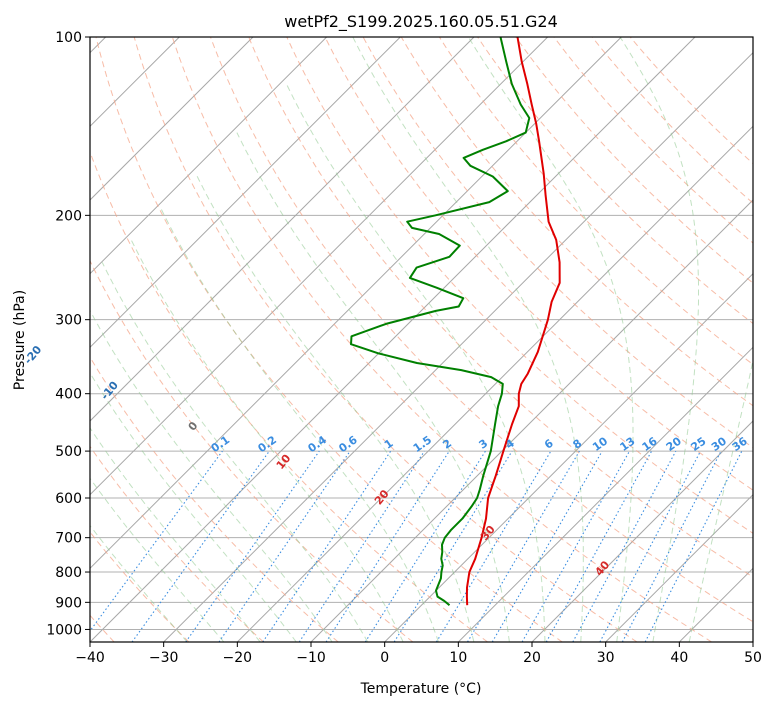  Describe the element at coordinates (311, 658) in the screenshot. I see `x-tick-label: −10` at that location.